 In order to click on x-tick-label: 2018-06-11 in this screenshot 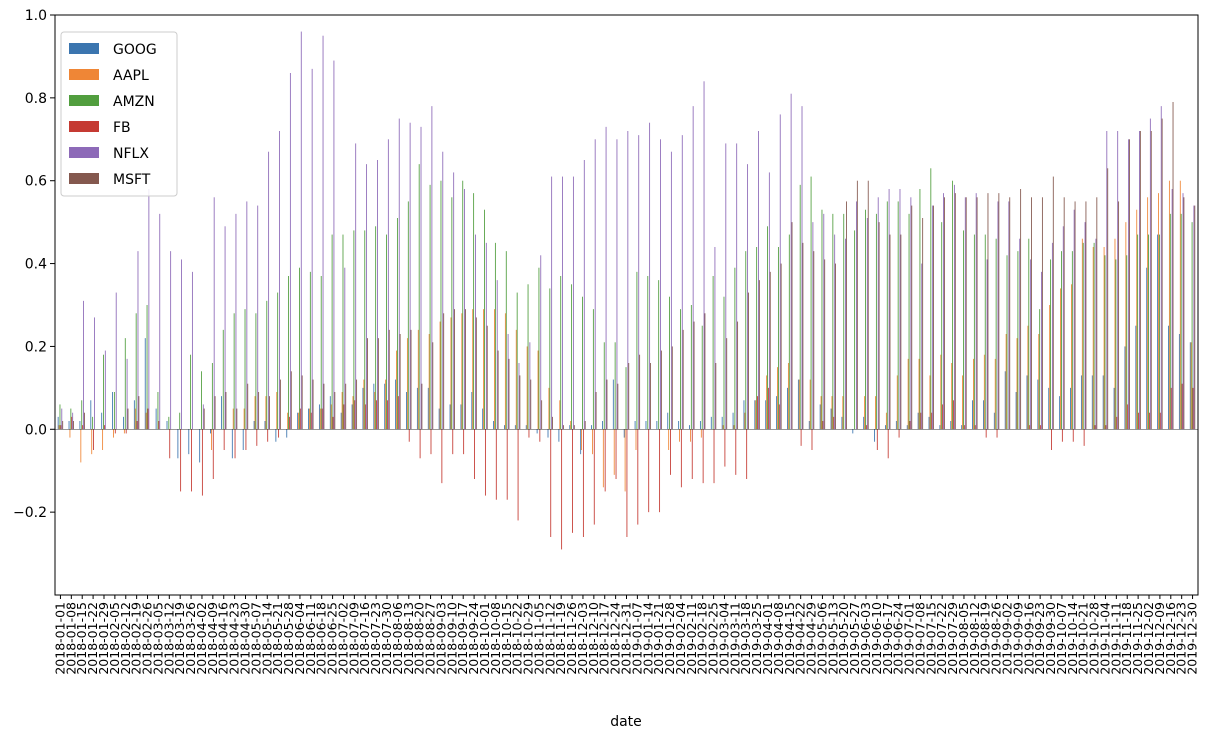, I will do `click(310, 638)`.